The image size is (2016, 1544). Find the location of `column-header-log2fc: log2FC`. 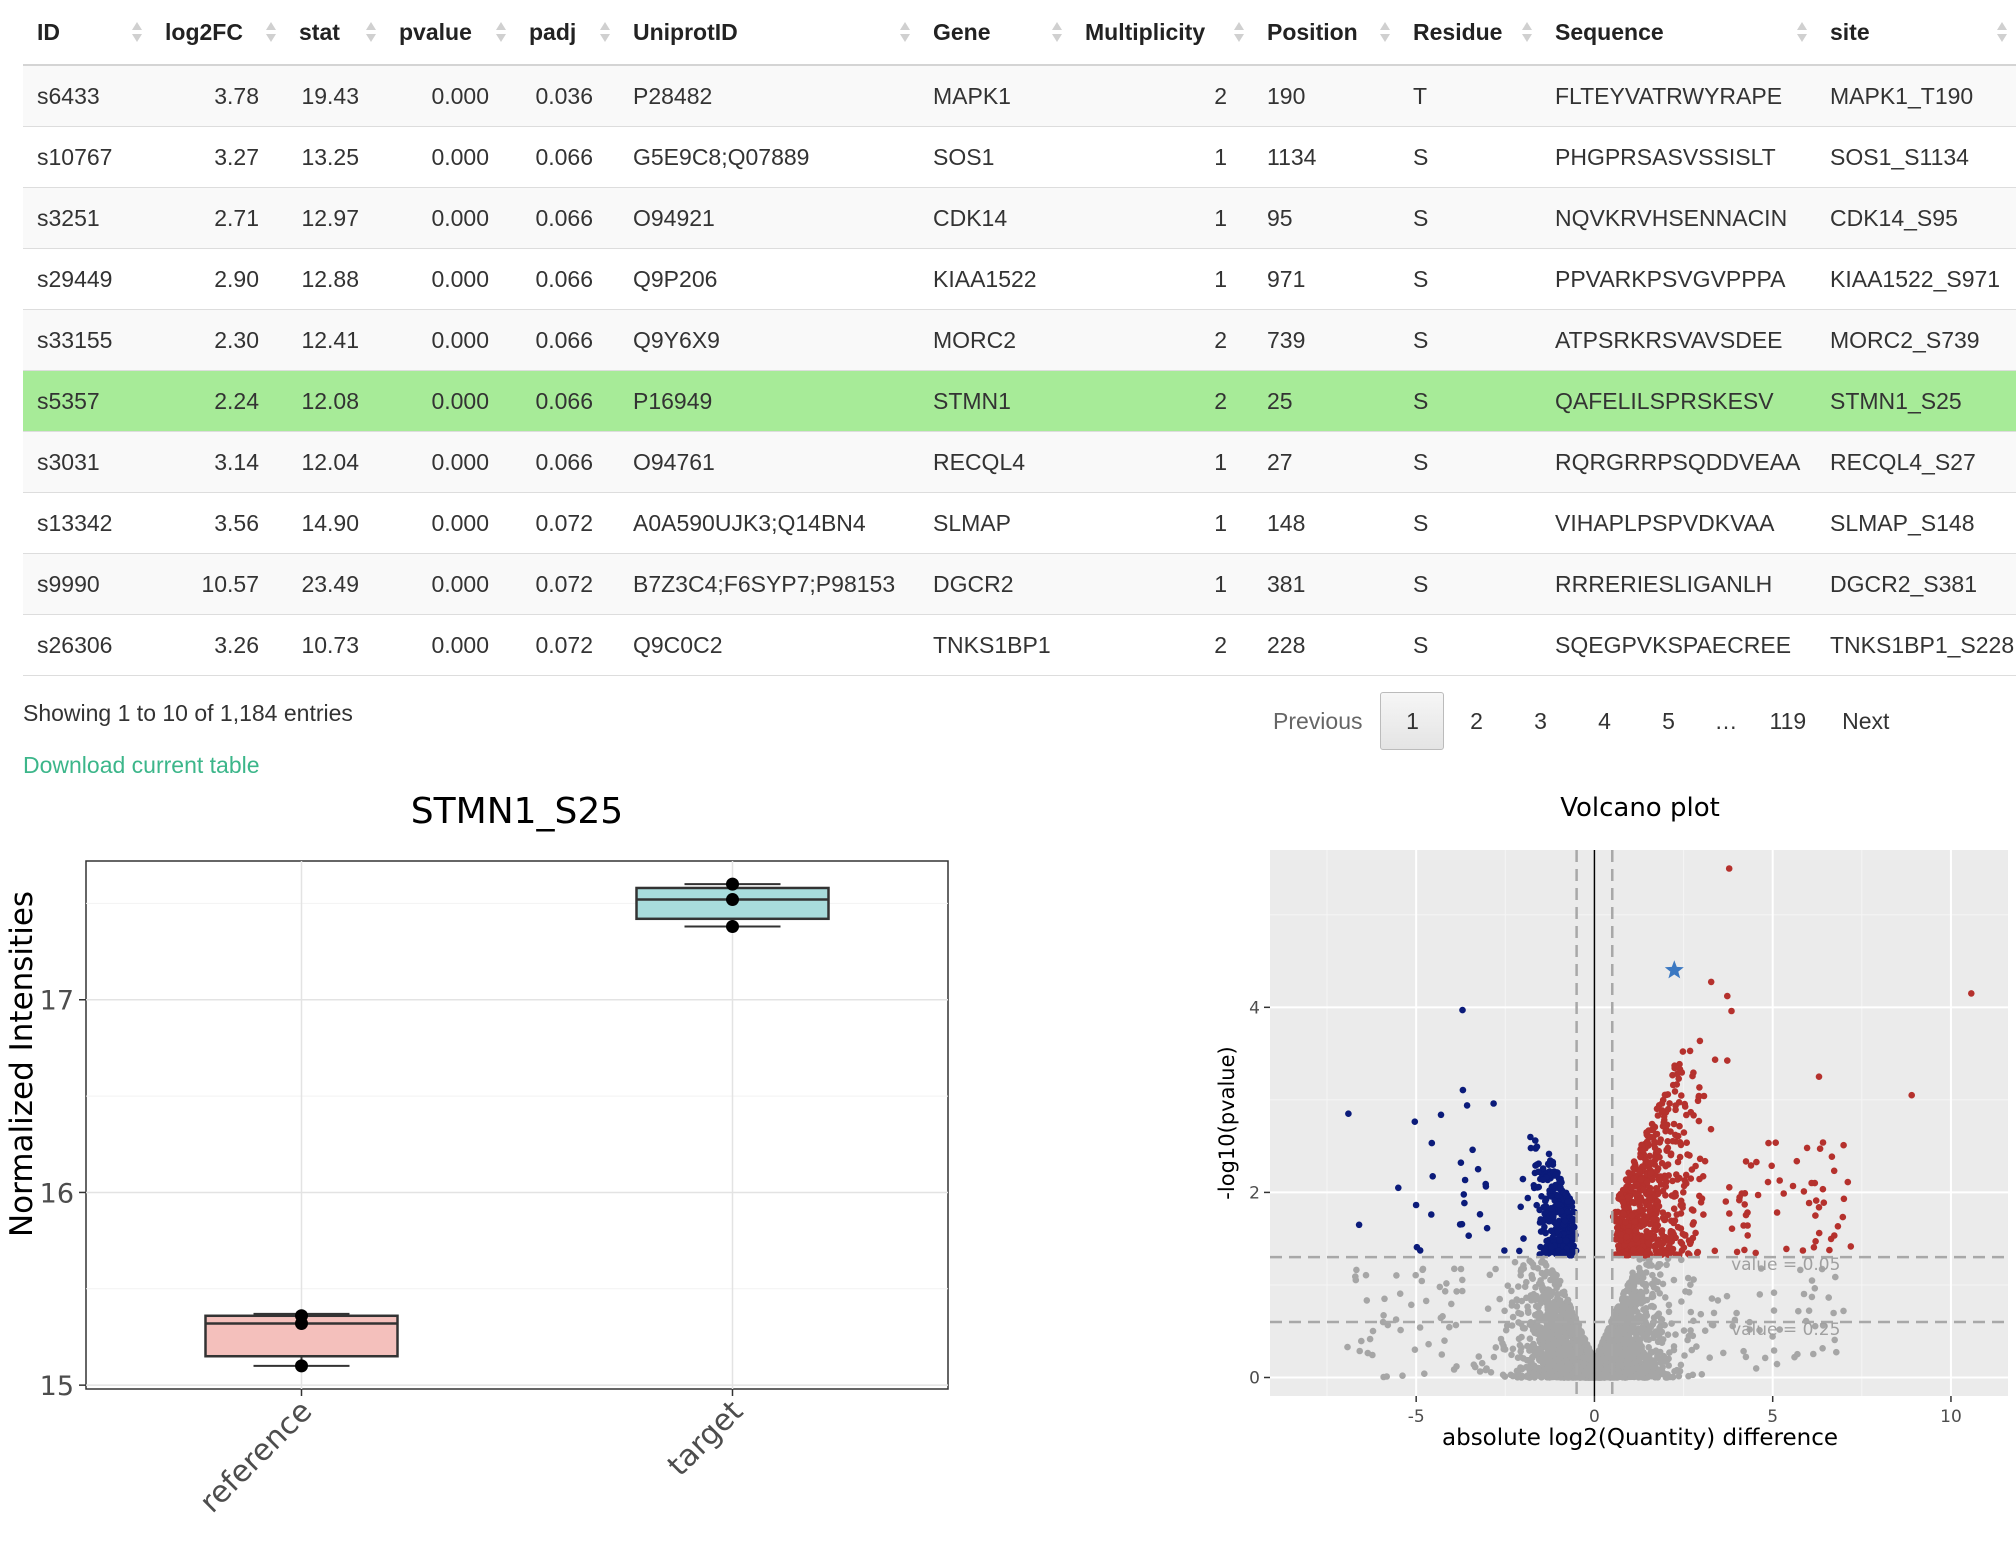

column-header-log2fc: log2FC is located at coordinates (218, 33).